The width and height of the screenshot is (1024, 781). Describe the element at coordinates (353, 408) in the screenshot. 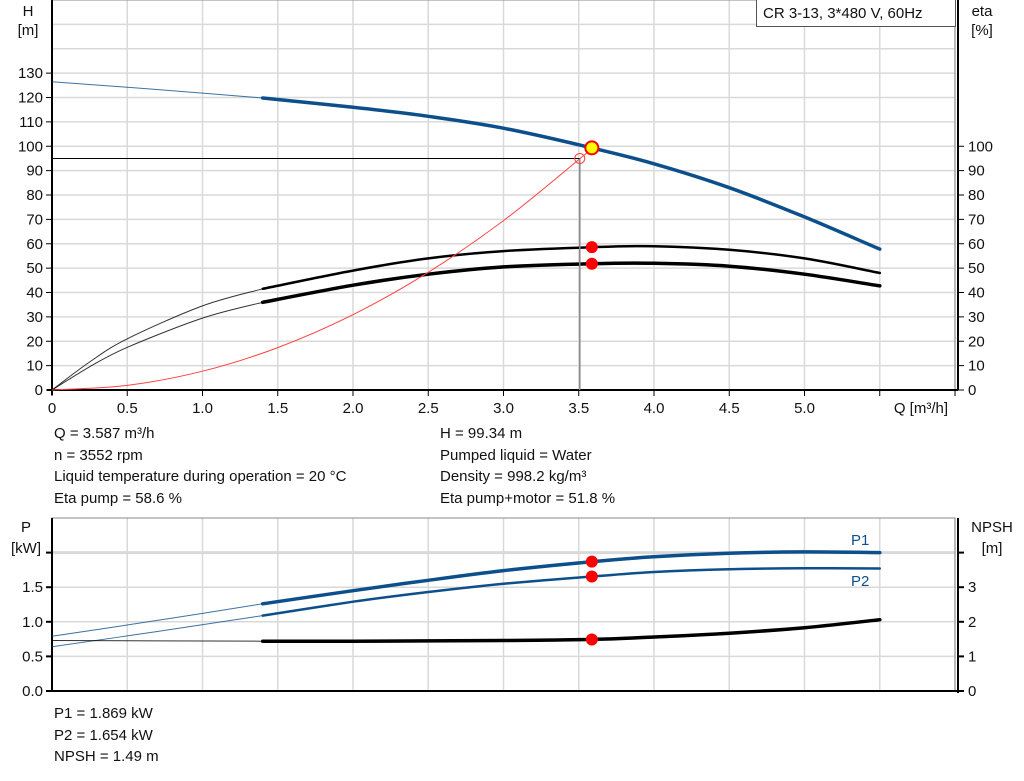

I see `x-tick-label: 2.0` at that location.